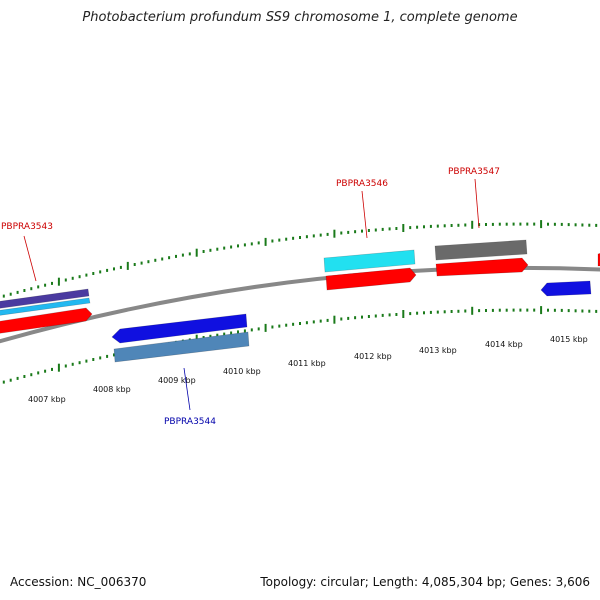 This screenshot has width=600, height=600. Describe the element at coordinates (181, 347) in the screenshot. I see `feature-steel-pbpra3544` at that location.